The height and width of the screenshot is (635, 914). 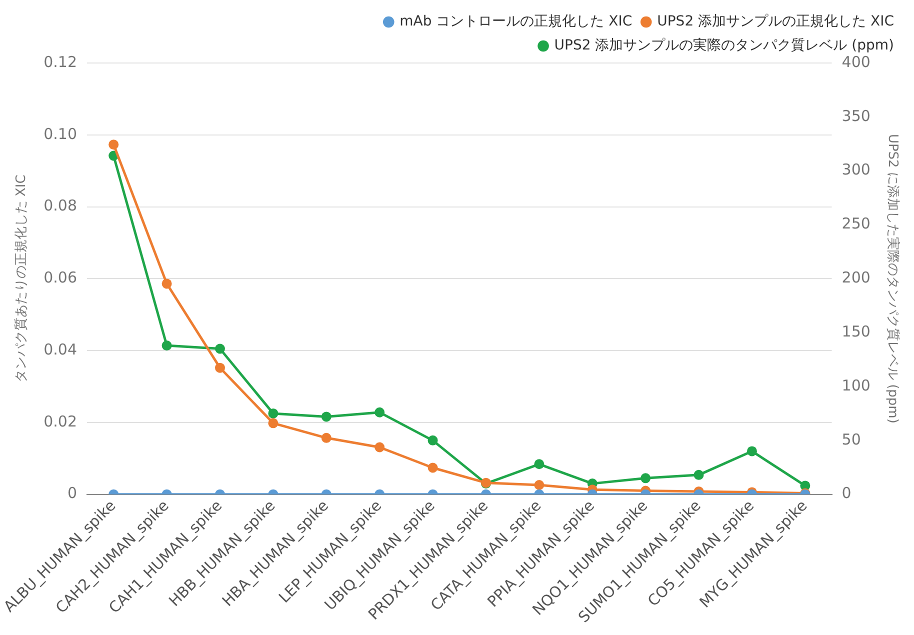 I want to click on y2-tick-label: 400, so click(x=856, y=61).